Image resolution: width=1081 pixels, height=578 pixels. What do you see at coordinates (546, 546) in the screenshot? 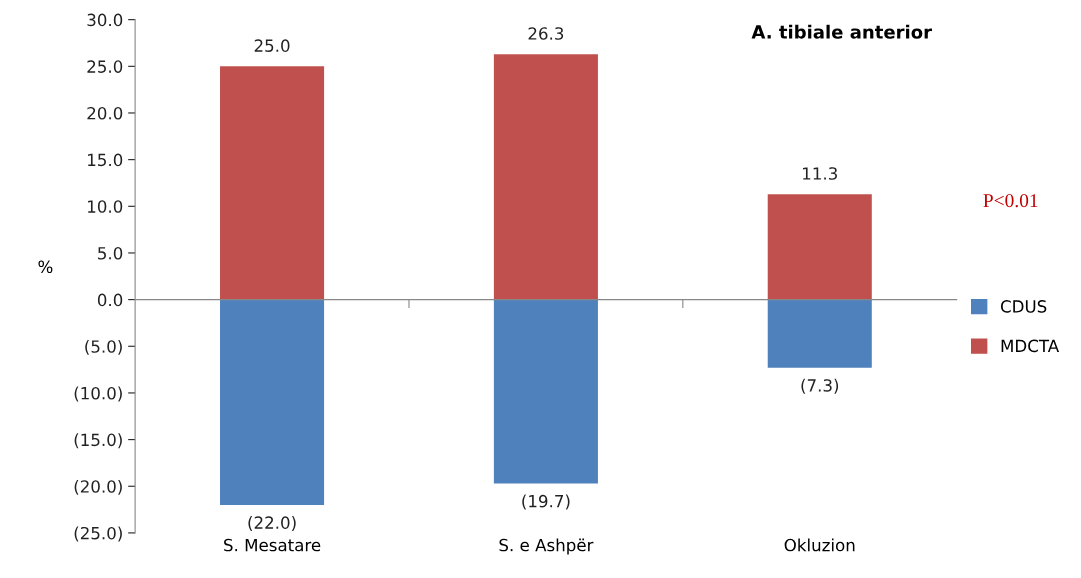
I see `x-tick-label: S. e Ashpër` at bounding box center [546, 546].